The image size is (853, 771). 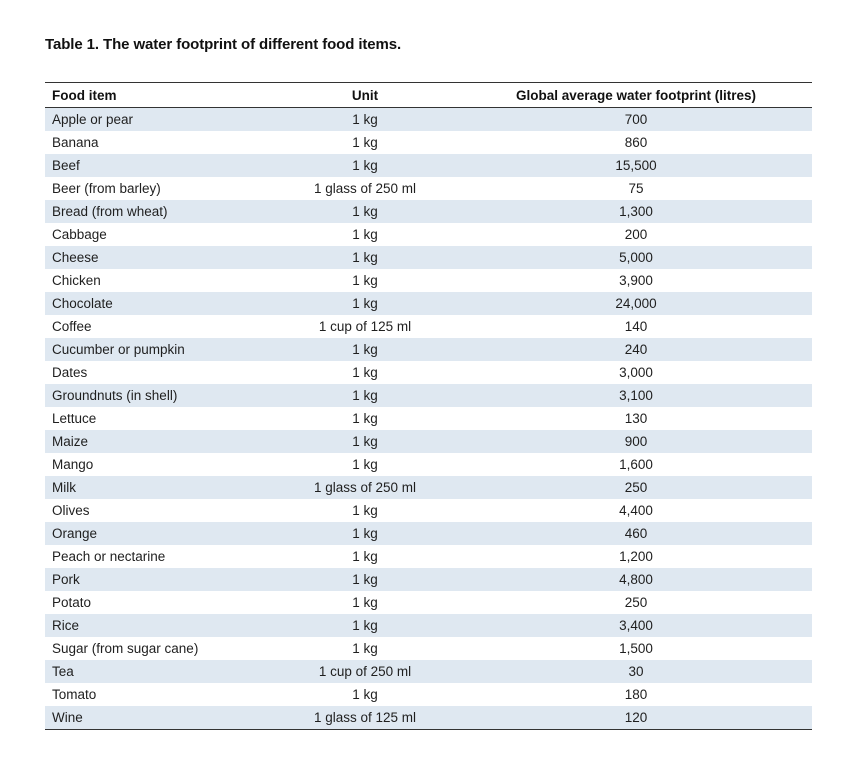 I want to click on table-row: Peach or nectarine 1 kg 1,200, so click(x=428, y=556).